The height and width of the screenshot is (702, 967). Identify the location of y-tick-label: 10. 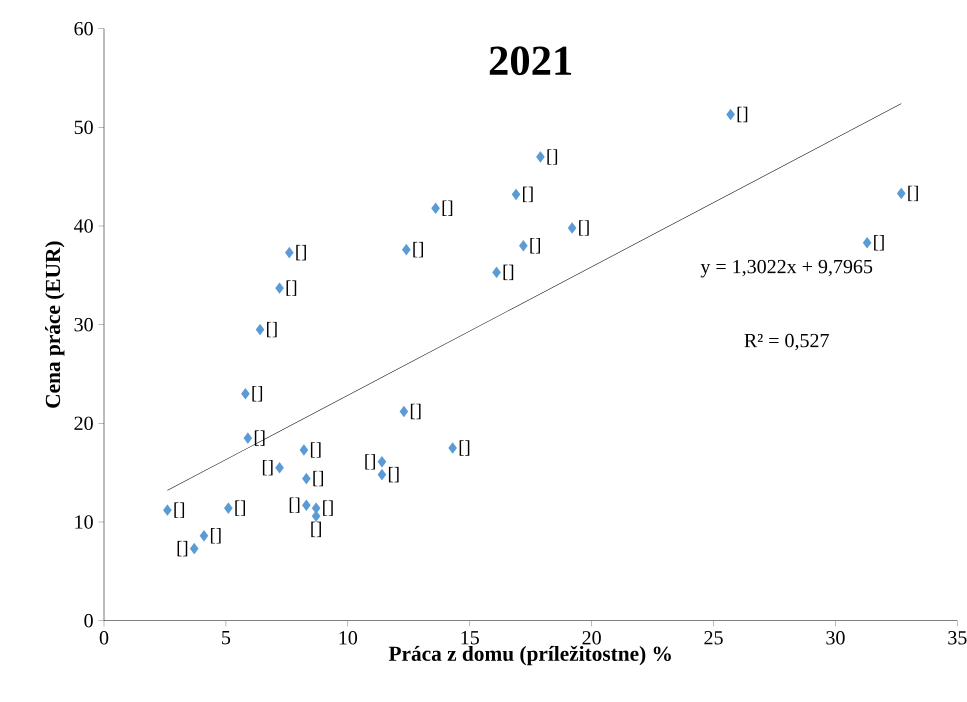
(84, 522).